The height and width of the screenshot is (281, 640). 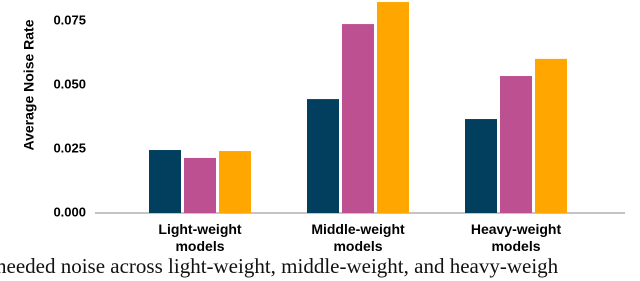 What do you see at coordinates (358, 237) in the screenshot?
I see `x-tick-label: Middle-weight models` at bounding box center [358, 237].